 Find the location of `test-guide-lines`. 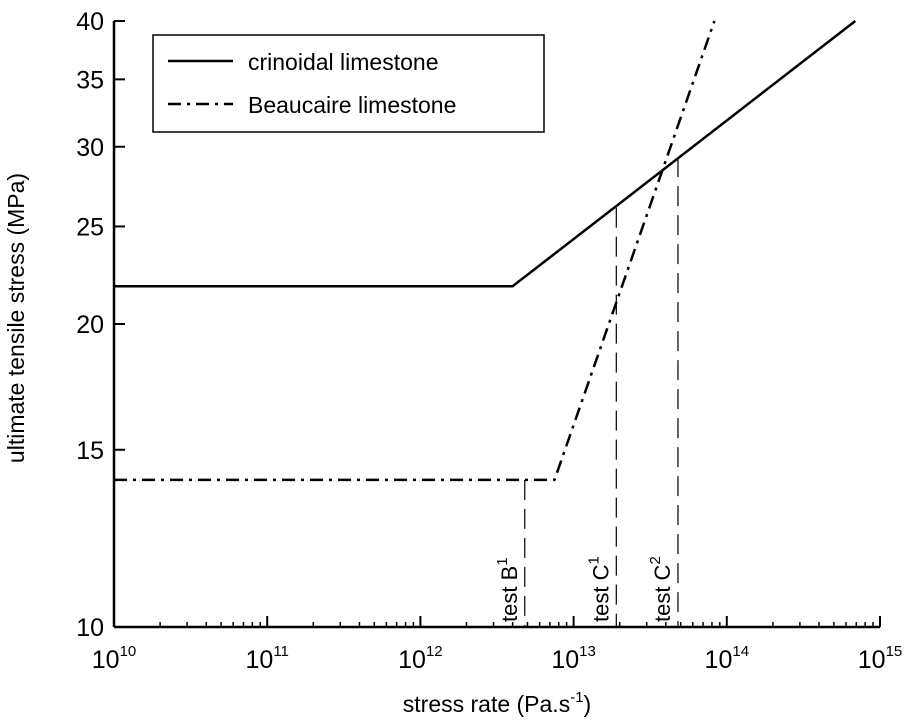

test-guide-lines is located at coordinates (601, 392).